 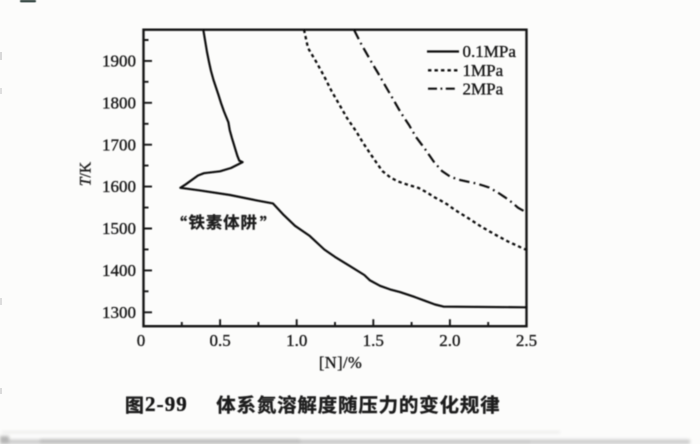 What do you see at coordinates (219, 340) in the screenshot?
I see `svg-text: 0.5` at bounding box center [219, 340].